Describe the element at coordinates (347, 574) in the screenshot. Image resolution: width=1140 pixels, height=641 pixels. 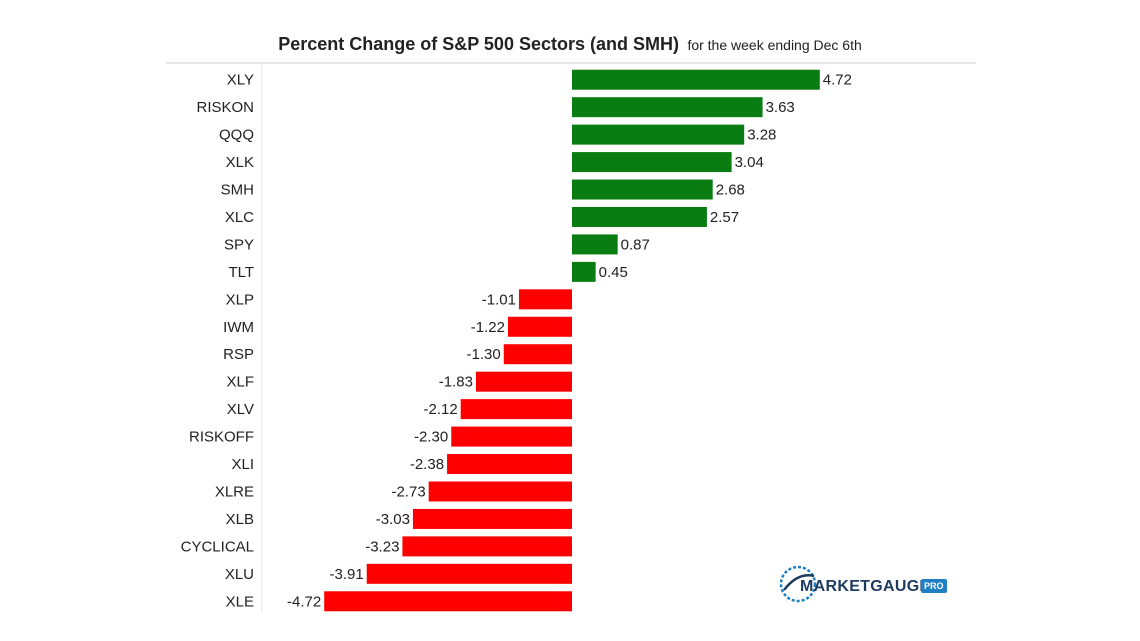
I see `value-label: -3.91` at that location.